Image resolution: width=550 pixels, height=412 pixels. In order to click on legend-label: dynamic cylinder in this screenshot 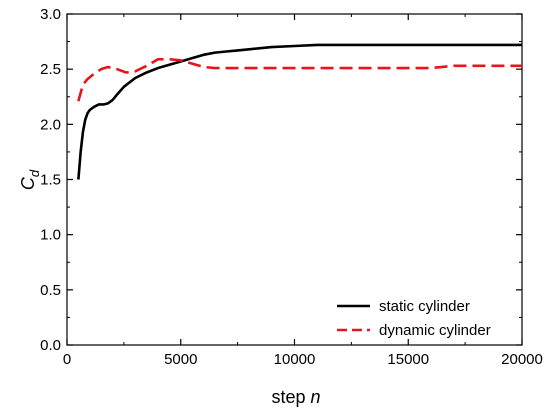, I will do `click(435, 330)`.